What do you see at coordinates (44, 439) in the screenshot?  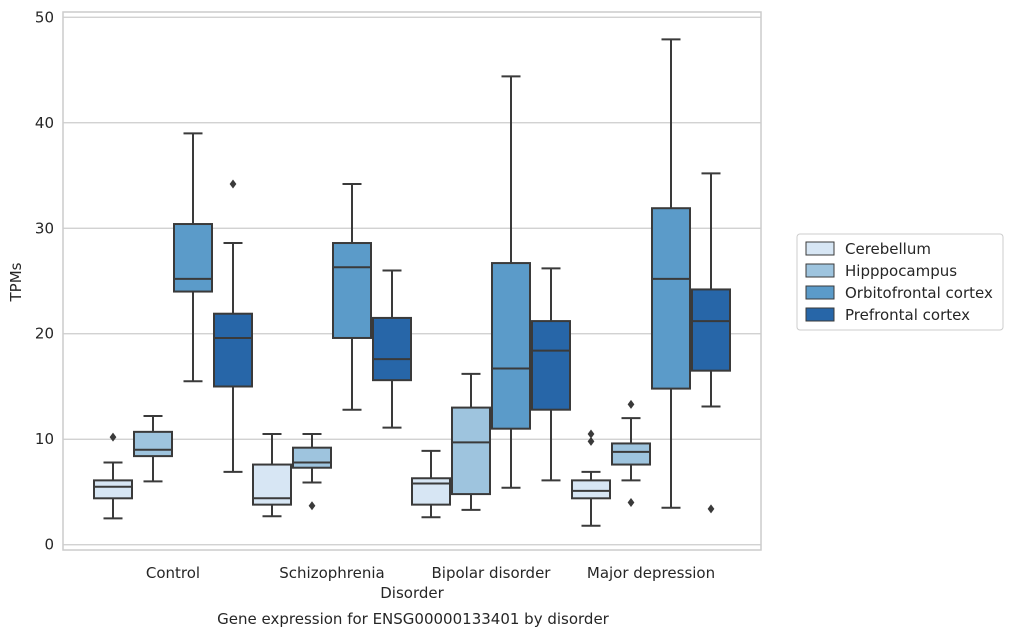 I see `y-tick-label: 10` at bounding box center [44, 439].